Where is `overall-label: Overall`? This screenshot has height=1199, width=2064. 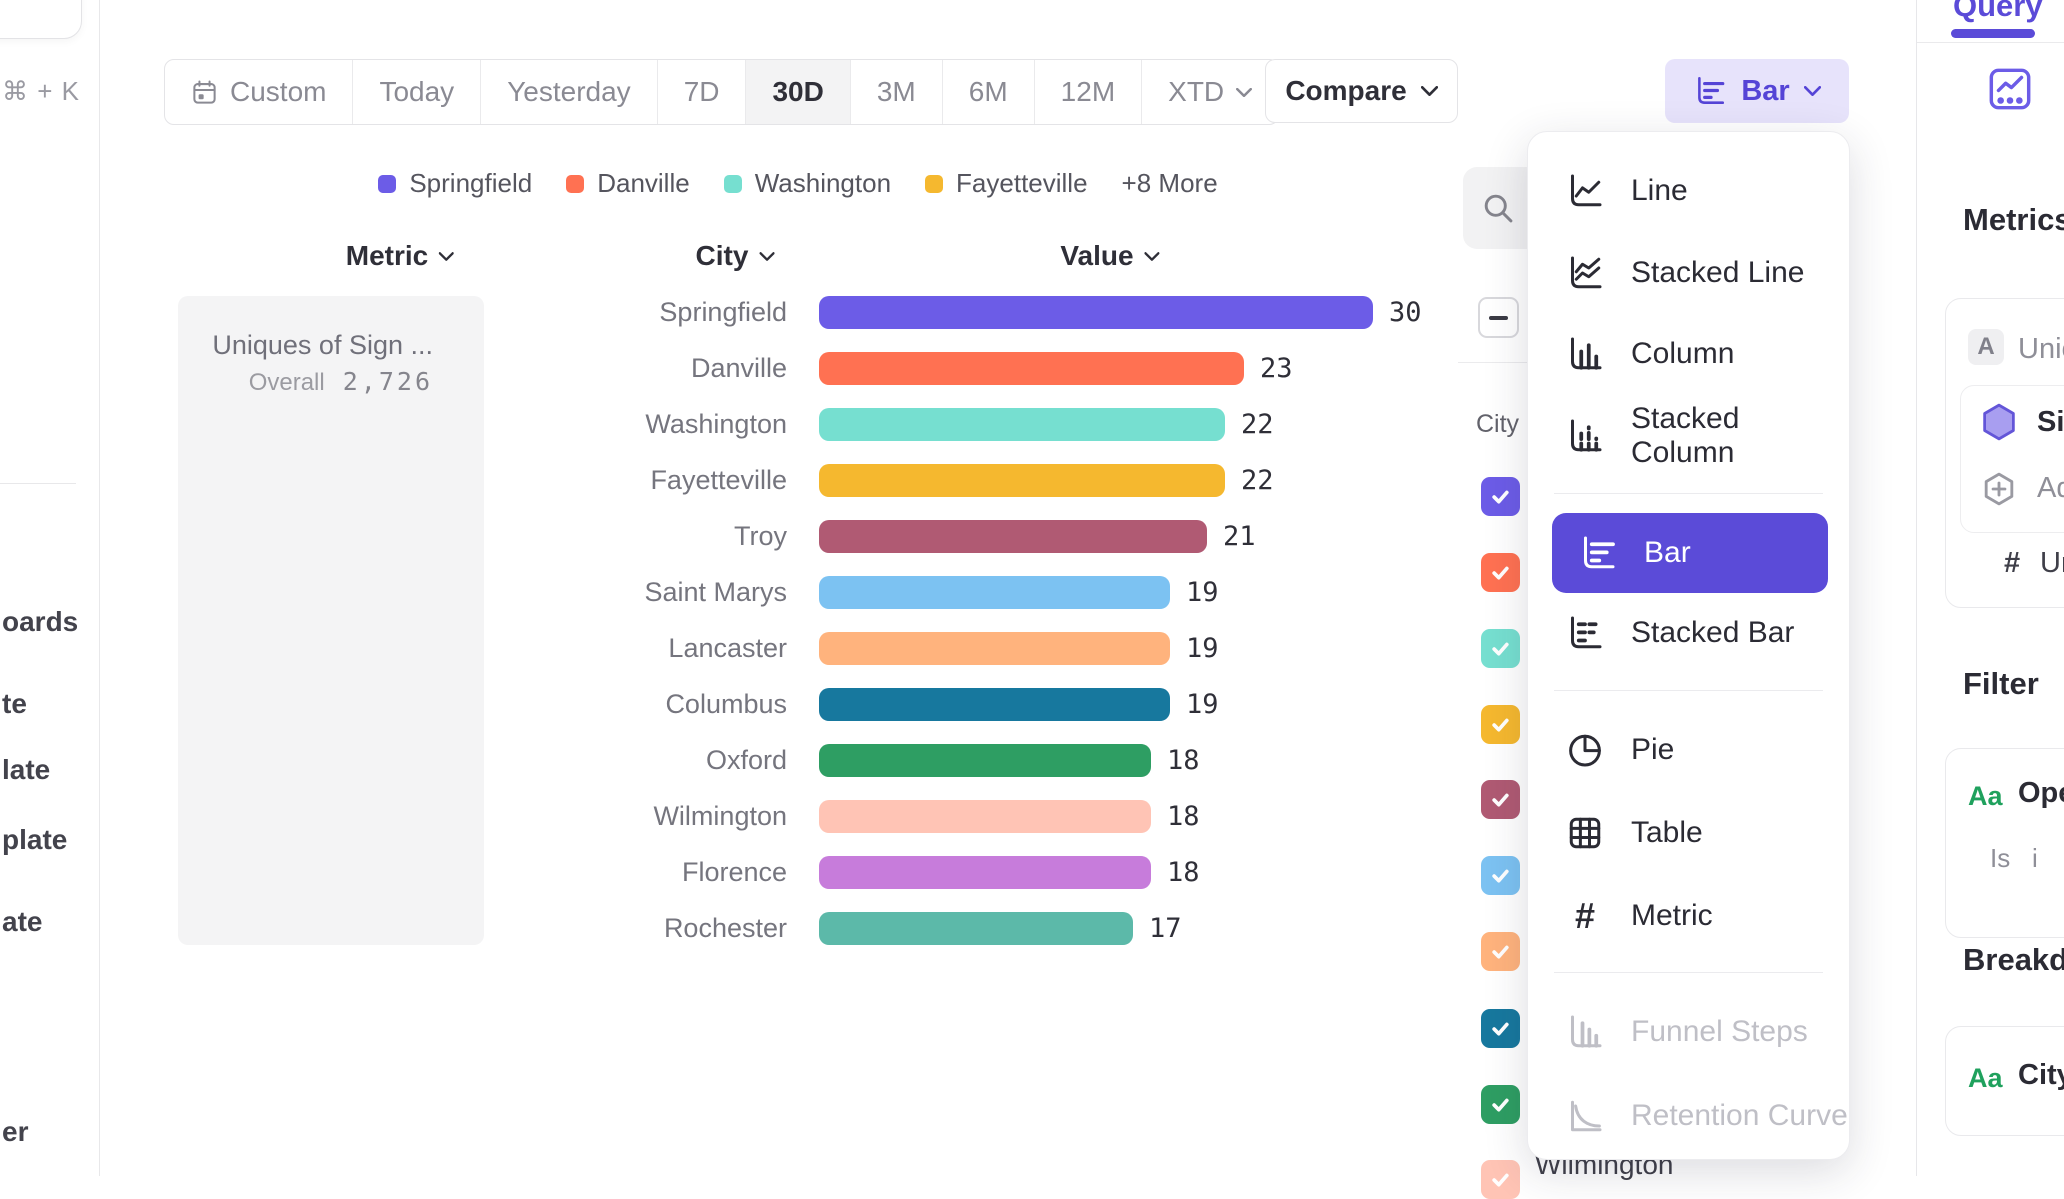 overall-label: Overall is located at coordinates (286, 382).